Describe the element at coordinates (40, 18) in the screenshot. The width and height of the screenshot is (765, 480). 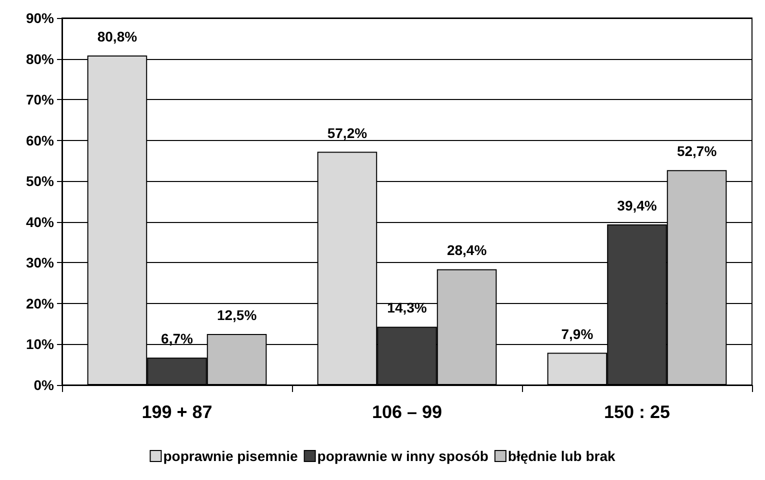
I see `y-tick-label: 90%` at that location.